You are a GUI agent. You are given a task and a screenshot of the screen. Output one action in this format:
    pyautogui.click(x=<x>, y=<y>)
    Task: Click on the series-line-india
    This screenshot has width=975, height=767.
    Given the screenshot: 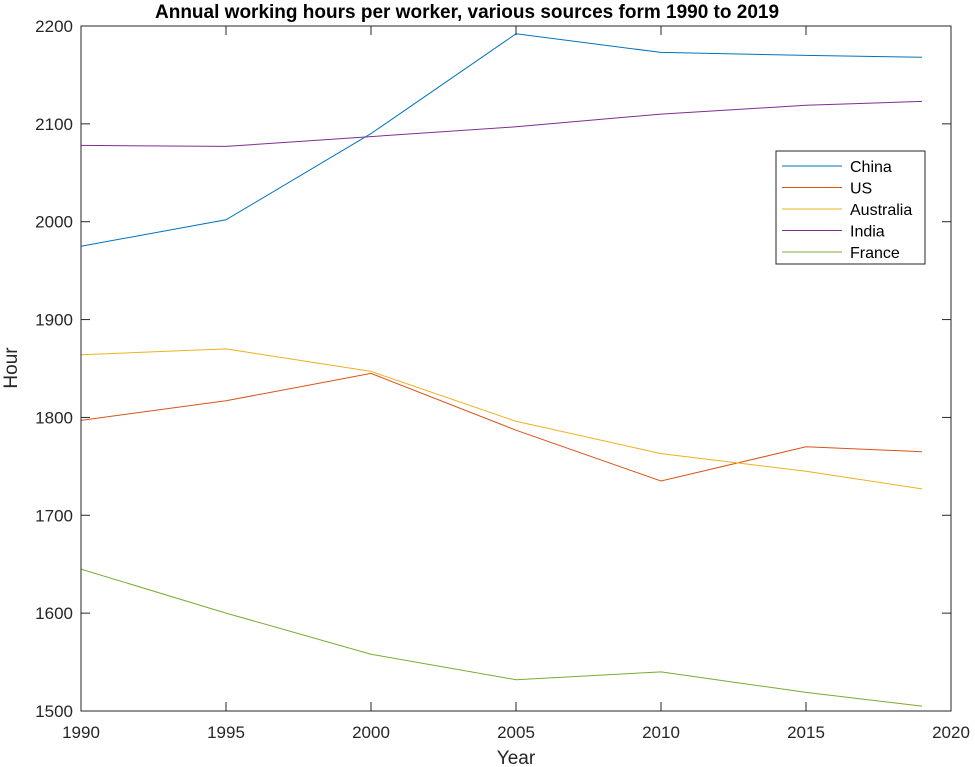 What is the action you would take?
    pyautogui.click(x=501, y=123)
    